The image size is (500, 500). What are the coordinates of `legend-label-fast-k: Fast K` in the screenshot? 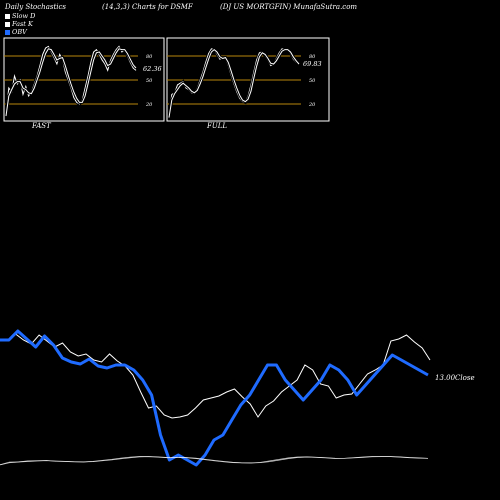 It's located at (22, 24).